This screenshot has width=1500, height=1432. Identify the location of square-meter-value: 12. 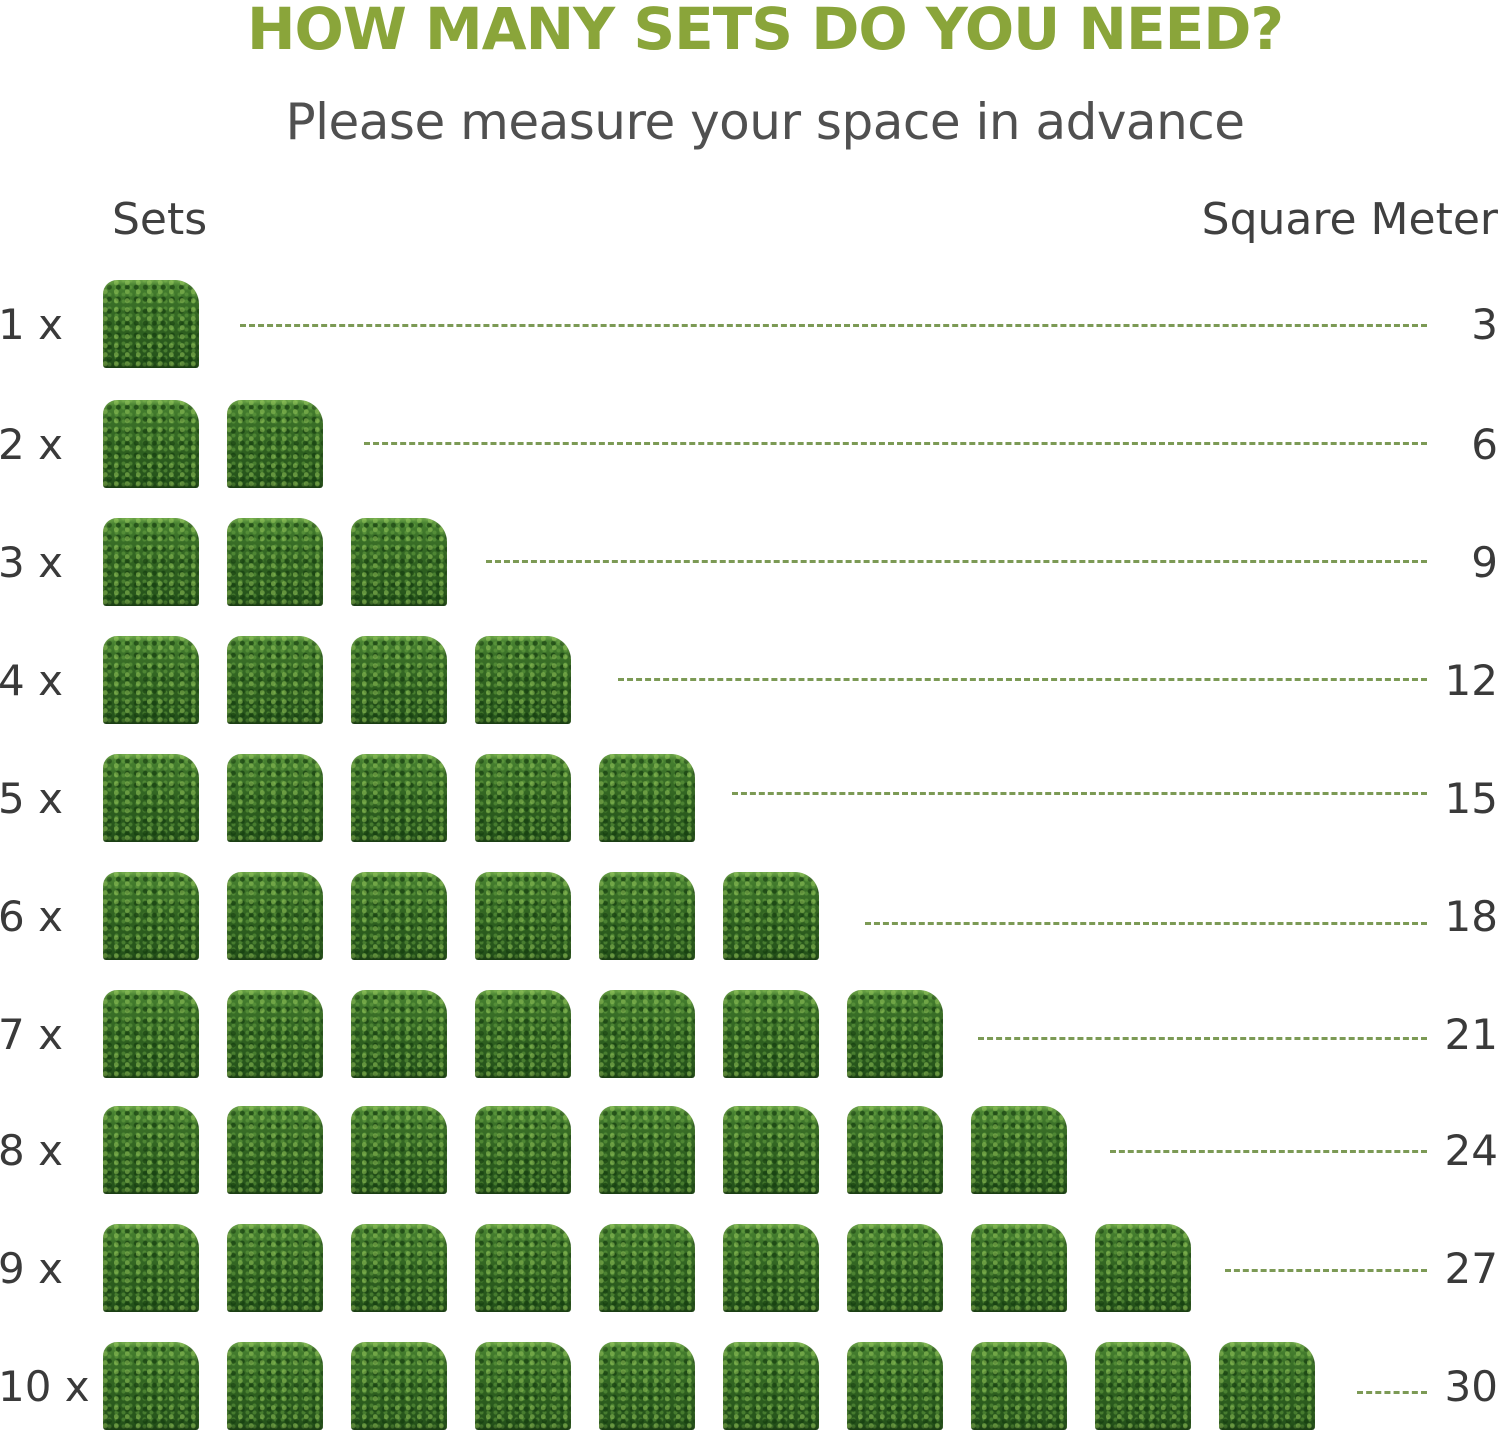
(1471, 680).